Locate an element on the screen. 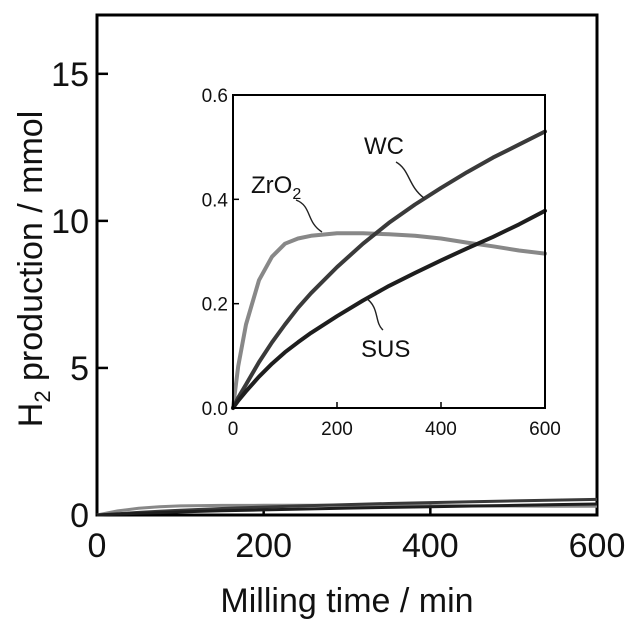 The image size is (640, 640). main-y-tick-label-3: 15 is located at coordinates (70, 75).